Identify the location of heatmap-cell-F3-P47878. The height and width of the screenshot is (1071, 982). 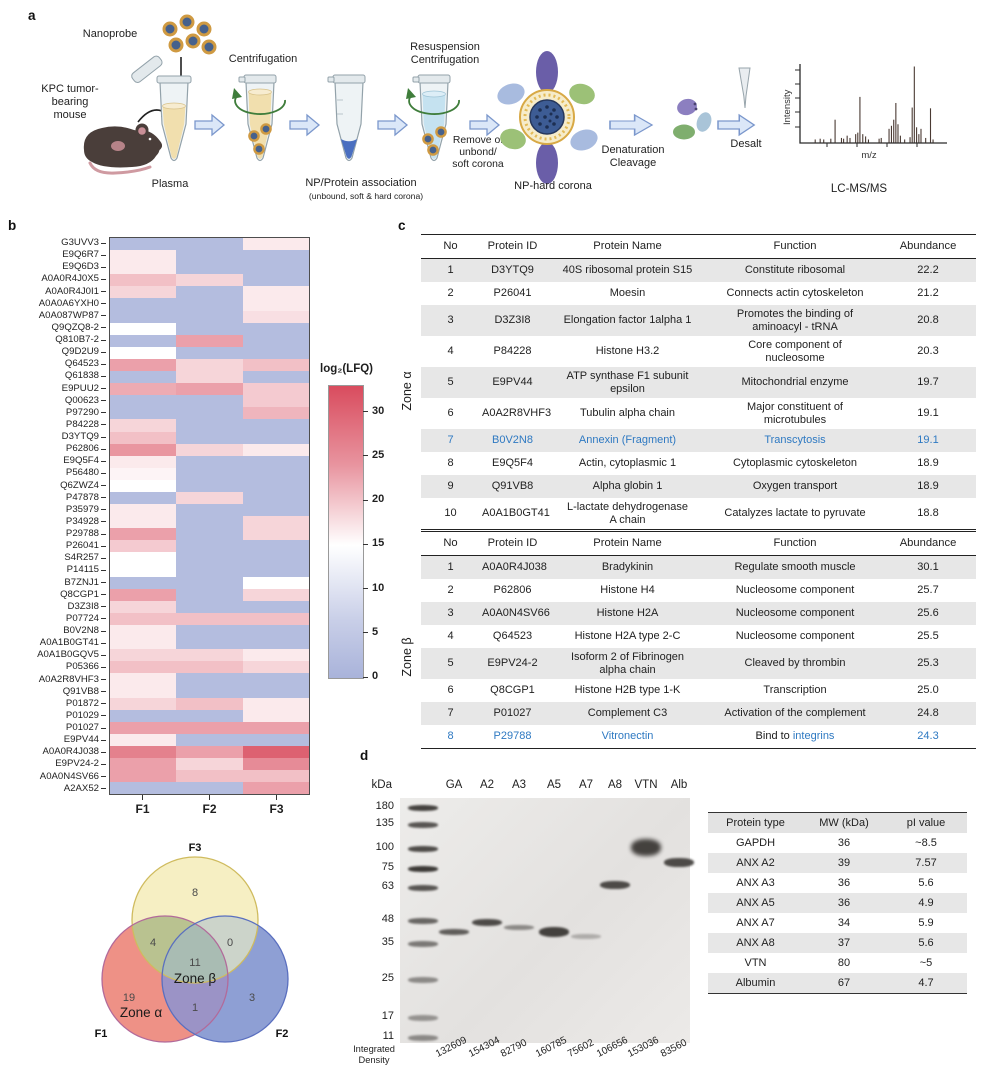
(275, 498).